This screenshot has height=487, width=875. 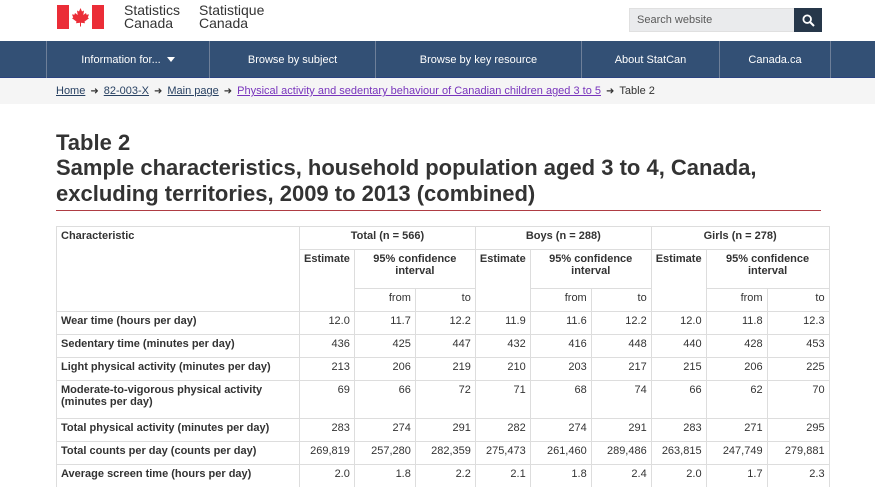 What do you see at coordinates (711, 20) in the screenshot?
I see `search-input: Search website` at bounding box center [711, 20].